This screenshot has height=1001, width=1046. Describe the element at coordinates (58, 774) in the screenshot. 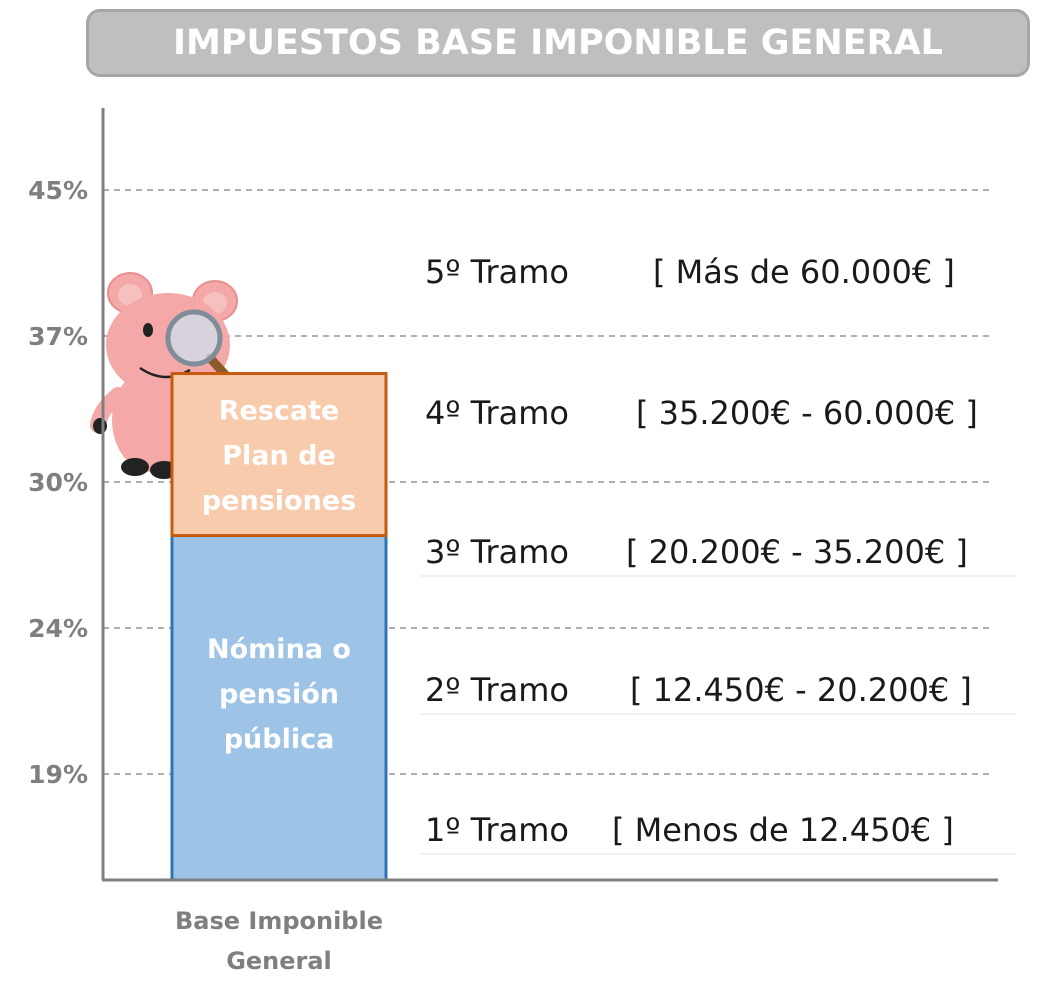

I see `y-tick-label: 19%` at that location.